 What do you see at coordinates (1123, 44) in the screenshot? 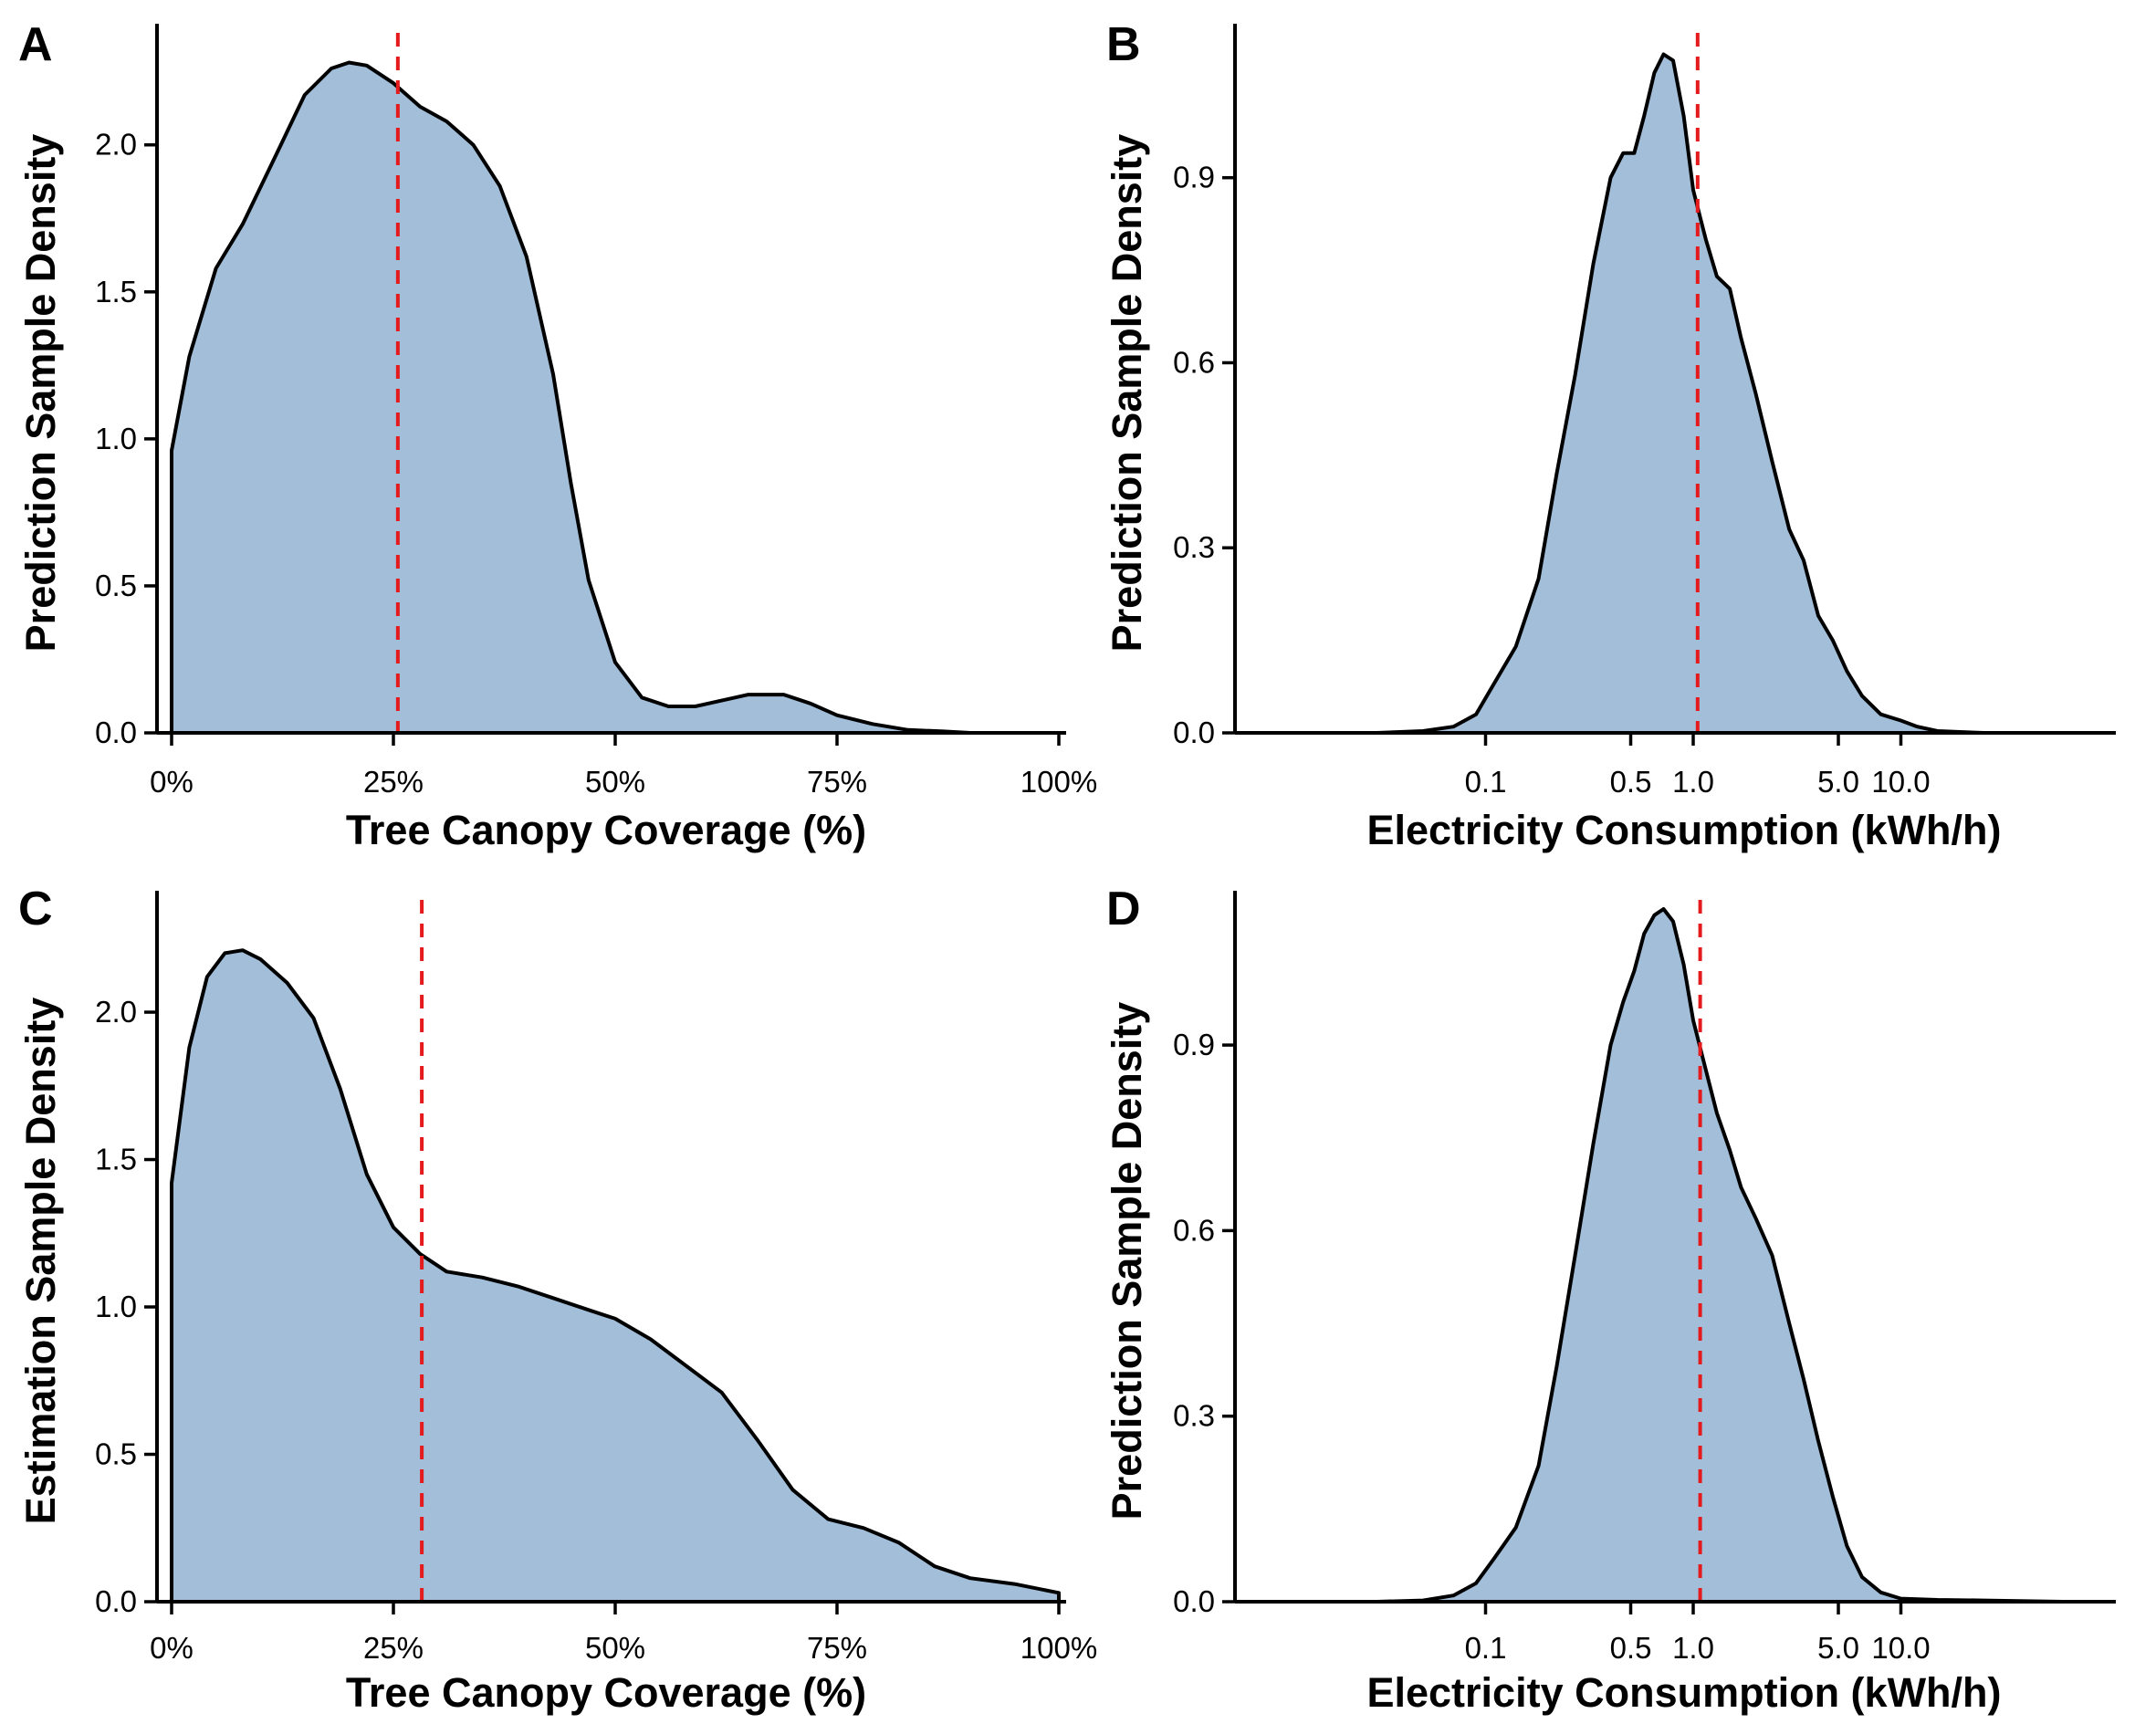
I see `panel-letter: B` at bounding box center [1123, 44].